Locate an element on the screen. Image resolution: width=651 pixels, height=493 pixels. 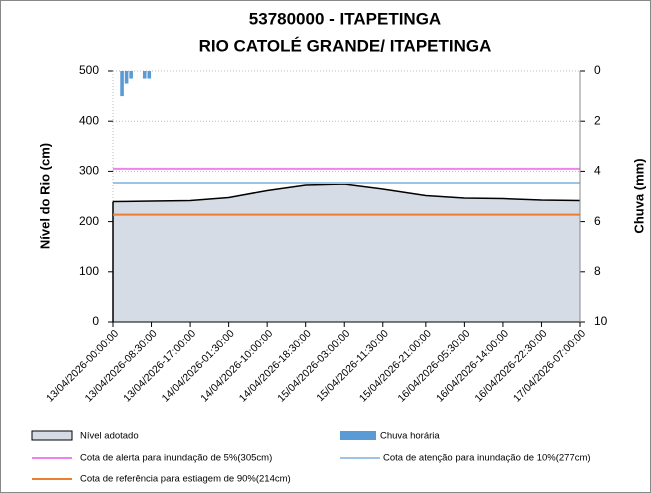
chart-subtitle: RIO CATOLÉ GRANDE/ ITAPETINGA is located at coordinates (345, 45).